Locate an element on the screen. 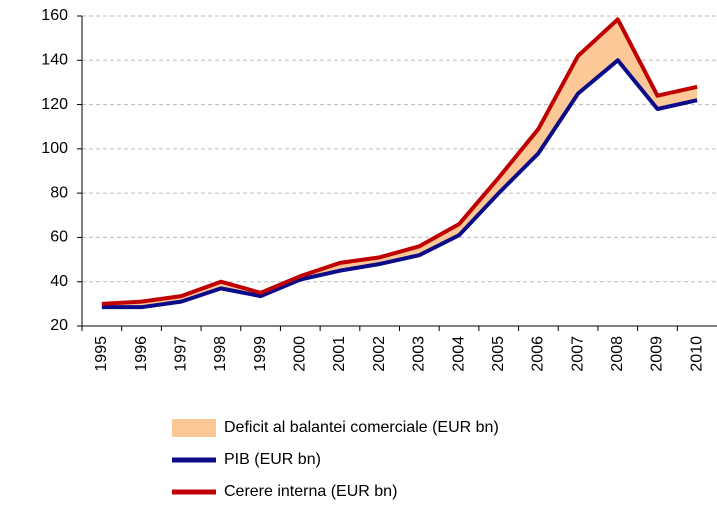 Image resolution: width=717 pixels, height=512 pixels. y-tick-label: 40 is located at coordinates (59, 281).